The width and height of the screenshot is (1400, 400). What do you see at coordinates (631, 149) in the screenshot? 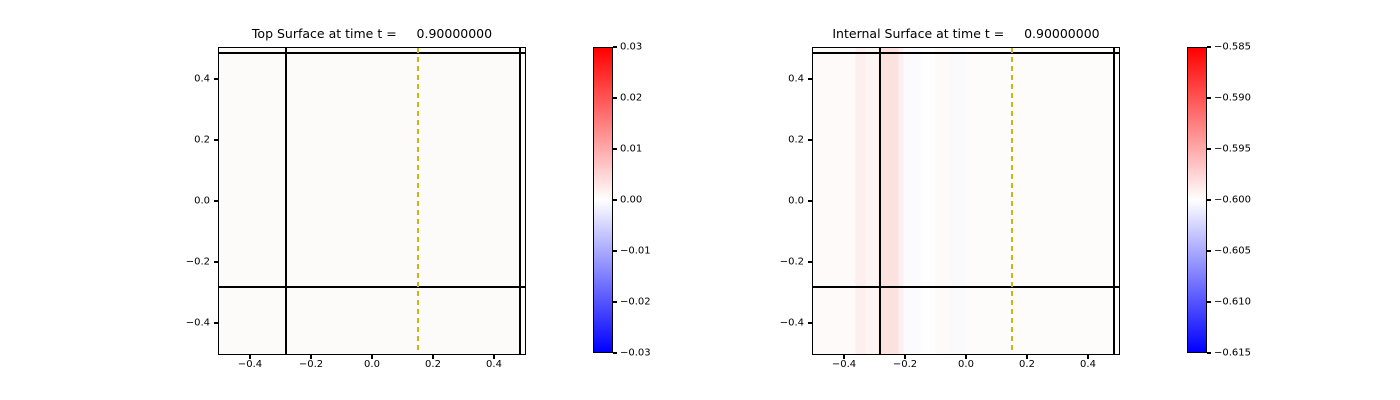
I see `colorbar-tick-label: 0.01` at bounding box center [631, 149].